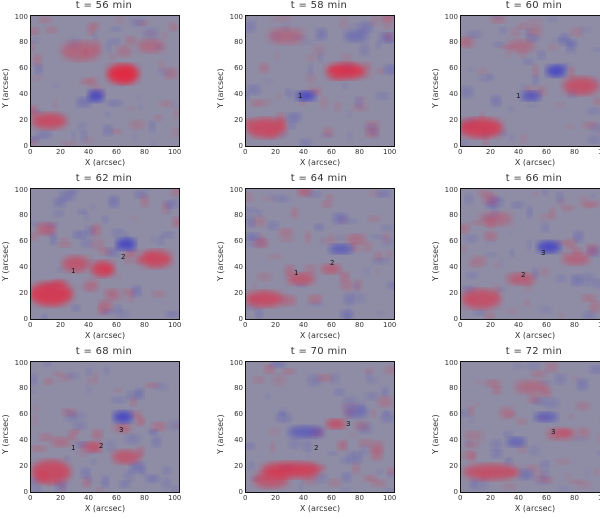 The width and height of the screenshot is (600, 519). I want to click on feature-label: 2, so click(123, 257).